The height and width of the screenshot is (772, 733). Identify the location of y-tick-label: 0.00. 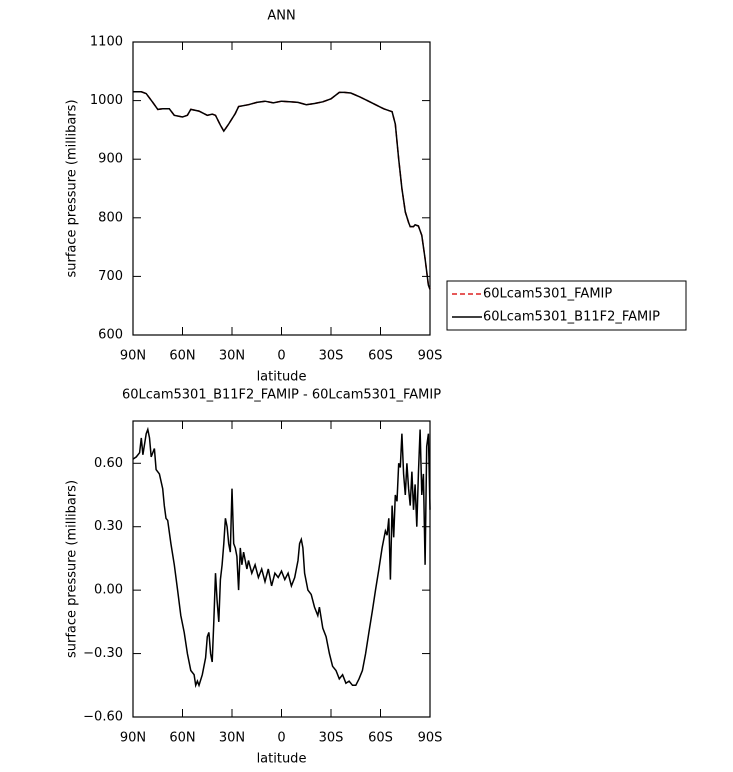
(108, 590).